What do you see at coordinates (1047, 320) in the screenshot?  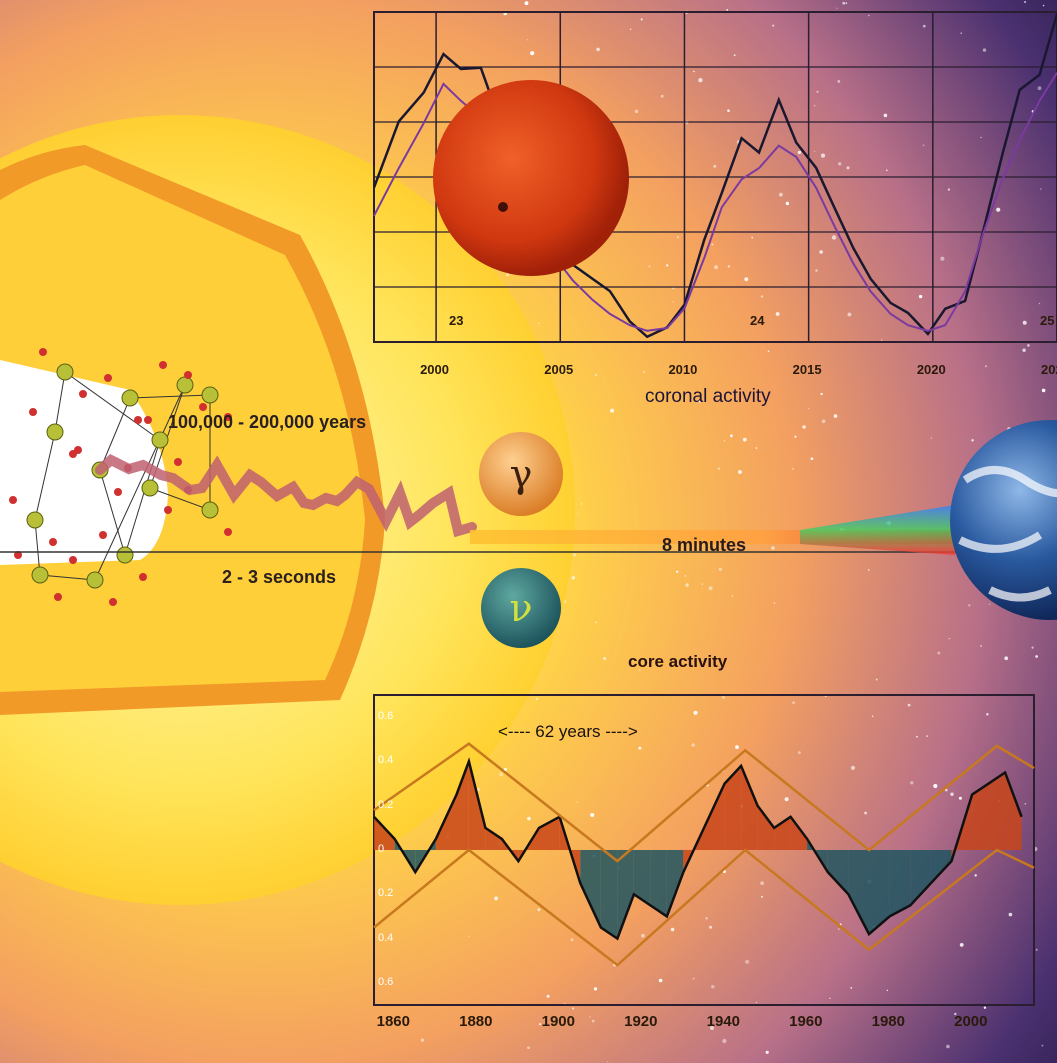 I see `cycle-number-label: 25` at bounding box center [1047, 320].